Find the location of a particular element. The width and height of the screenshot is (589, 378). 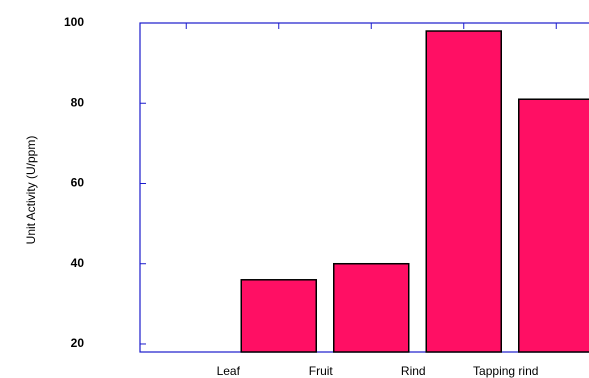

x-tick-label: Tapping rind is located at coordinates (505, 371).